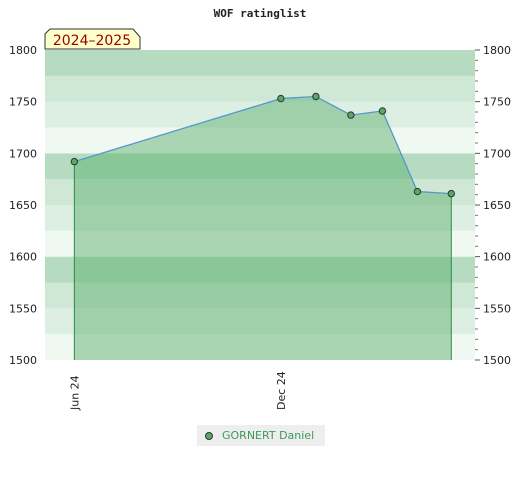 Image resolution: width=520 pixels, height=480 pixels. I want to click on legend-marker-icon, so click(209, 436).